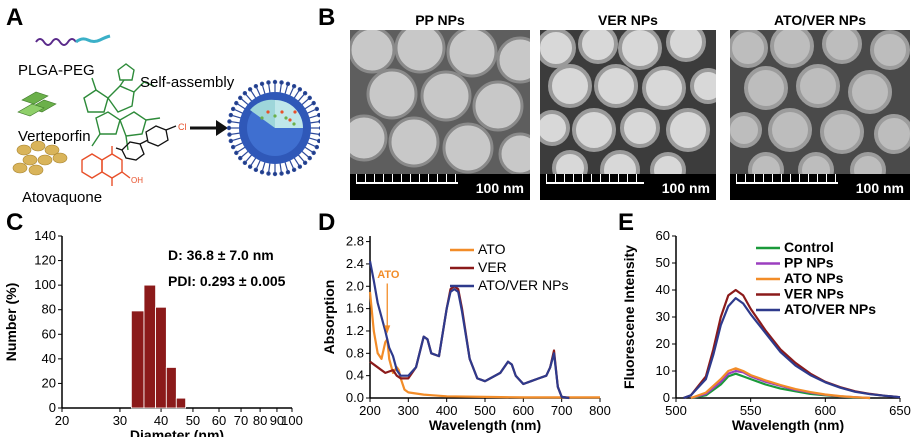 Image resolution: width=920 pixels, height=437 pixels. I want to click on tem-title-atover: ATO/VER NPs, so click(820, 20).